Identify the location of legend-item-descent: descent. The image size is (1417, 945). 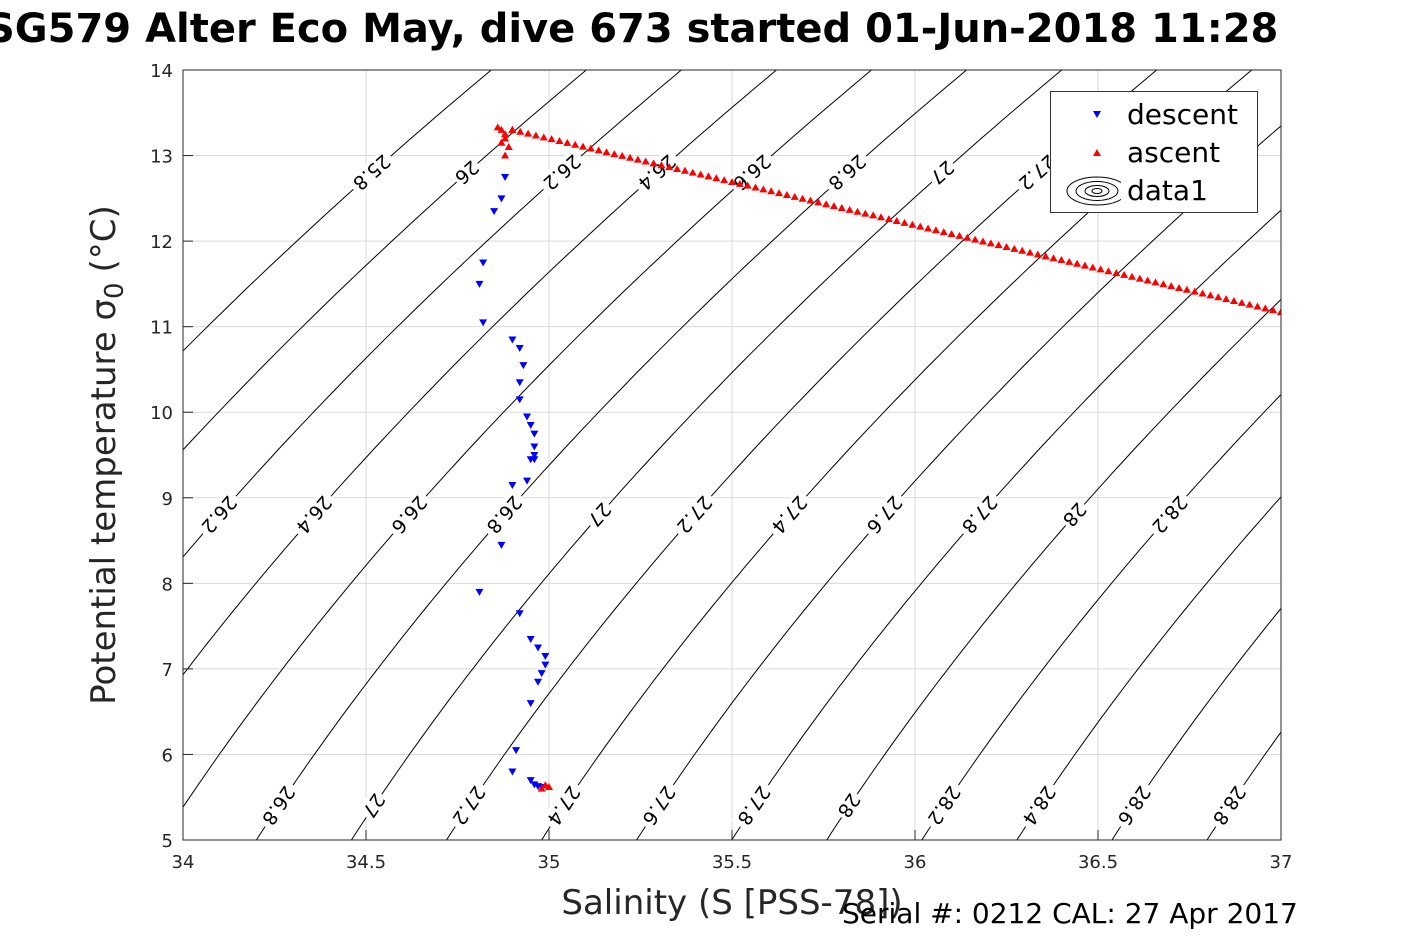
(1154, 114).